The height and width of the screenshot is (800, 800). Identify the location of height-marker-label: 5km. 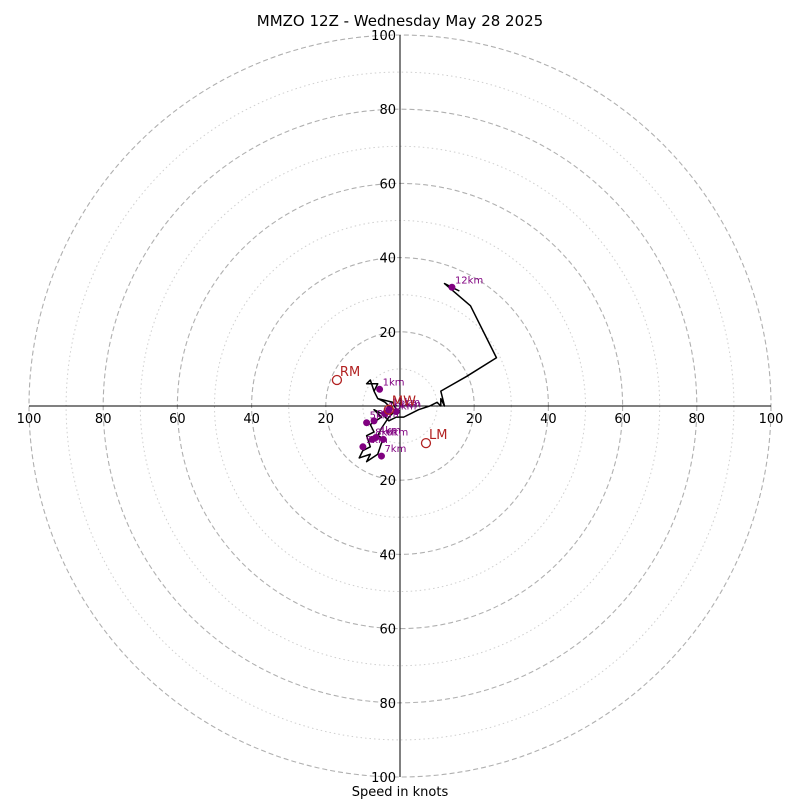
(381, 416).